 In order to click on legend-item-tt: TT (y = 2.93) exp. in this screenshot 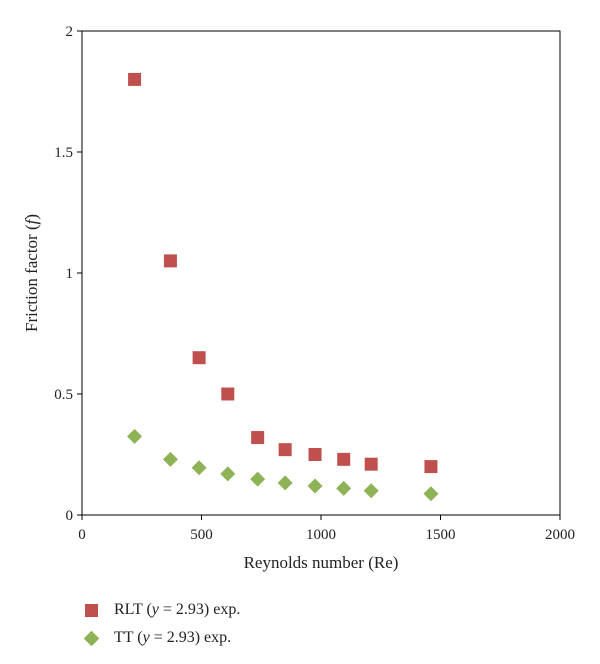, I will do `click(160, 638)`.